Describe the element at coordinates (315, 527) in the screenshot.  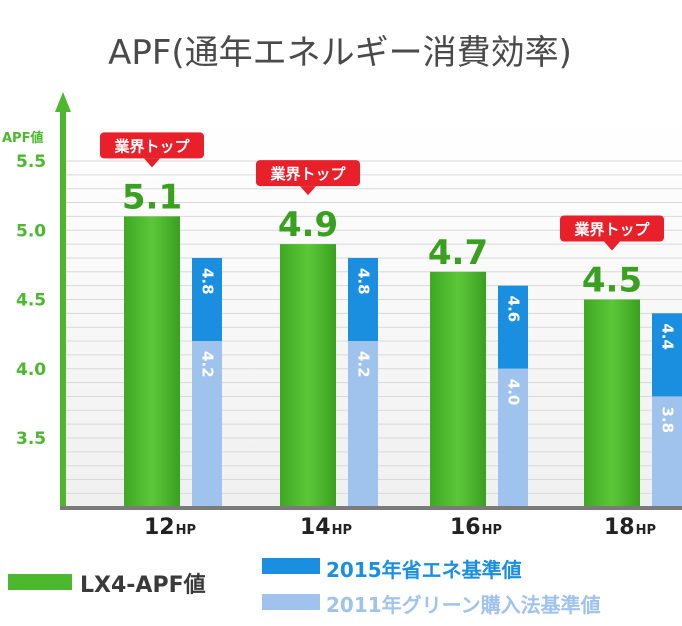
I see `x-tick-number: 14` at that location.